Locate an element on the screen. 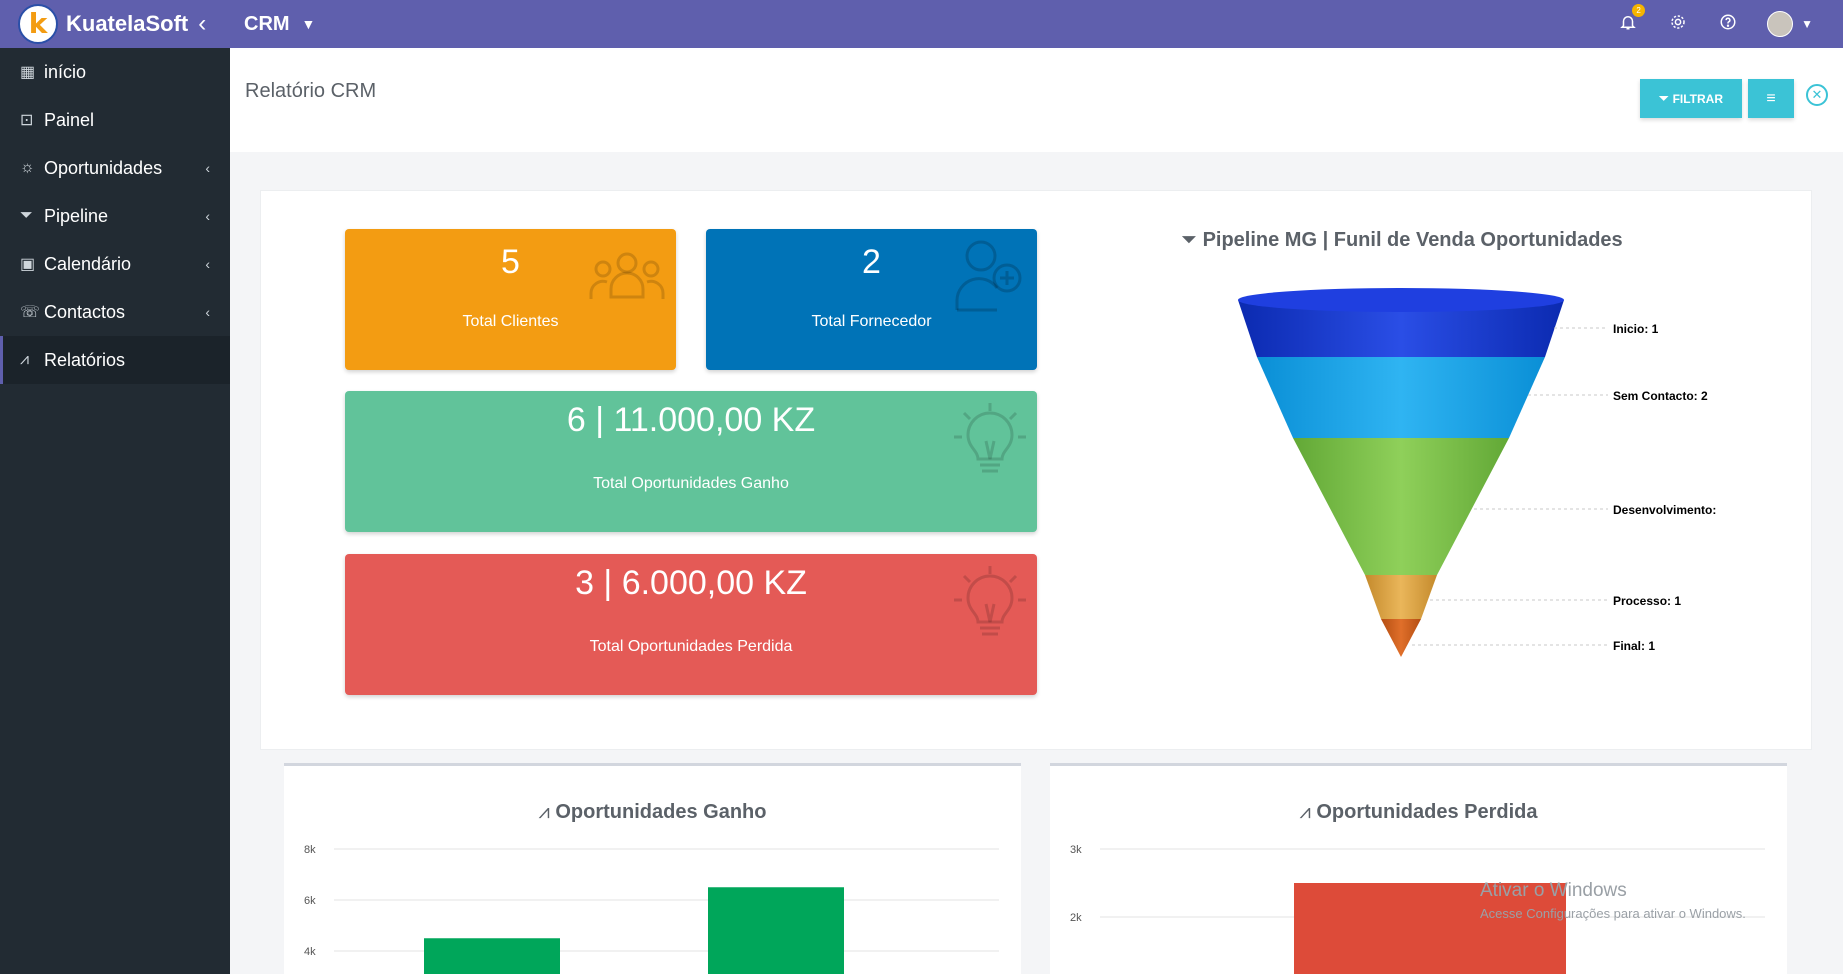 Image resolution: width=1843 pixels, height=974 pixels. dashboard-icon: ▦ is located at coordinates (28, 72).